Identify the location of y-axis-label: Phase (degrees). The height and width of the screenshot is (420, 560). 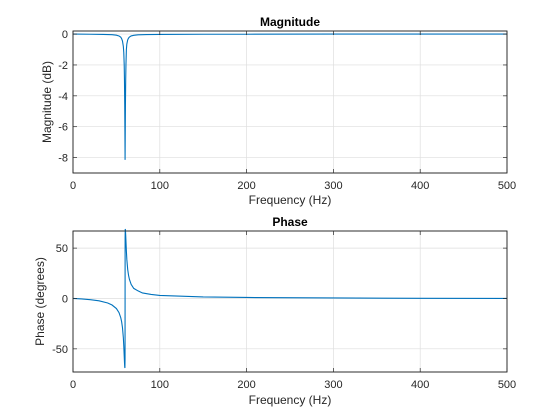
(40, 301).